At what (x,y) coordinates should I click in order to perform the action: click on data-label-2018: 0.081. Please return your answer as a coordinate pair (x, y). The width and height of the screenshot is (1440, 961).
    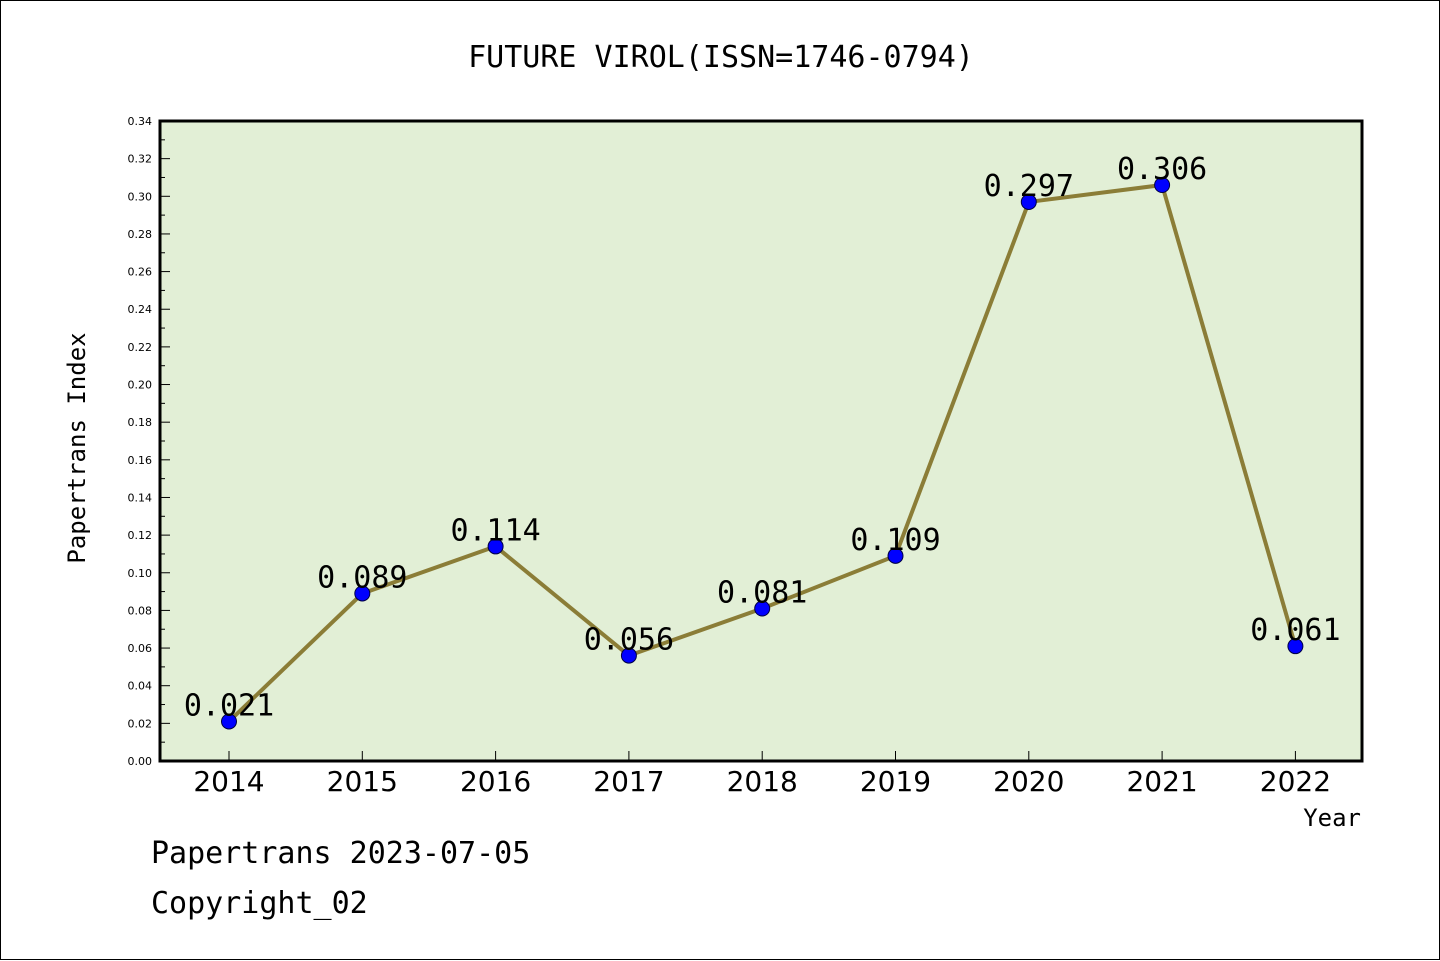
    Looking at the image, I should click on (762, 593).